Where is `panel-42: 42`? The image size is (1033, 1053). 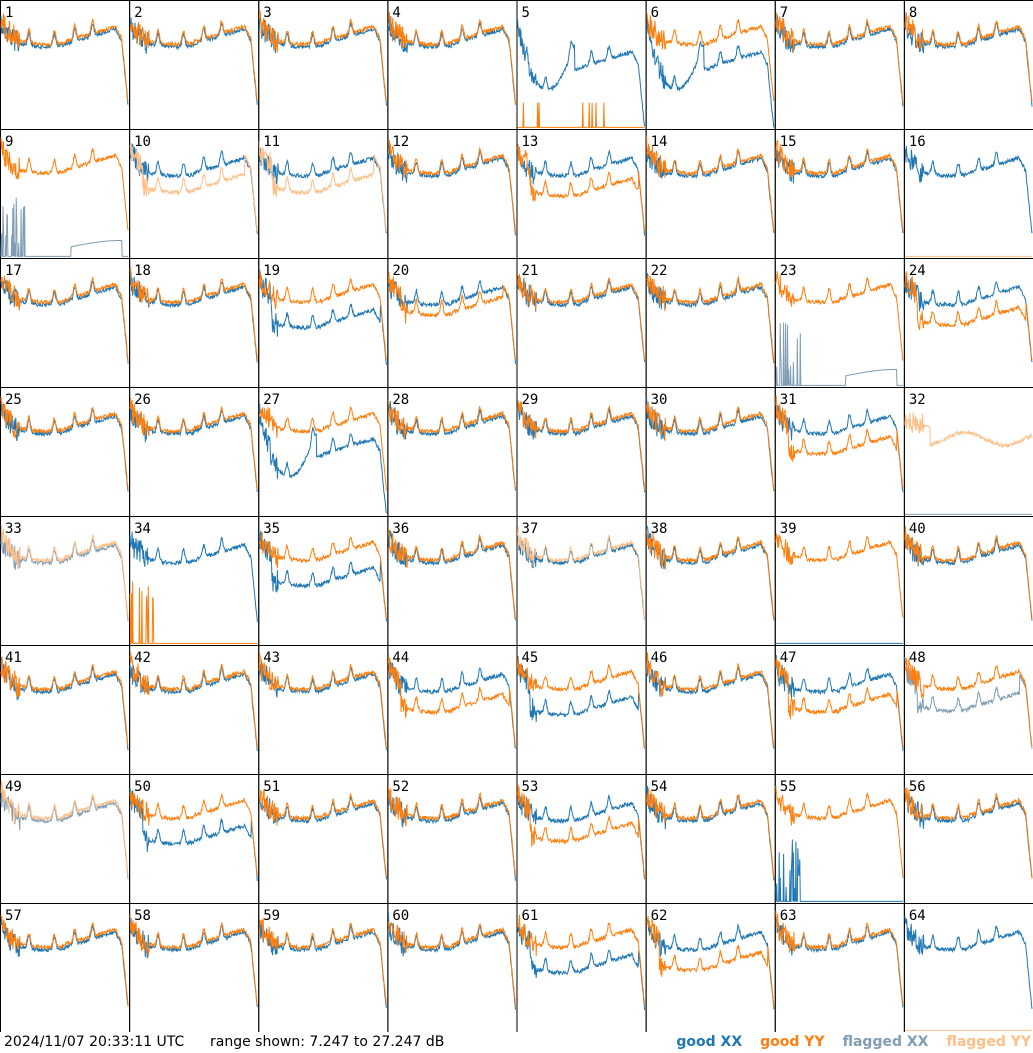
panel-42: 42 is located at coordinates (194, 710).